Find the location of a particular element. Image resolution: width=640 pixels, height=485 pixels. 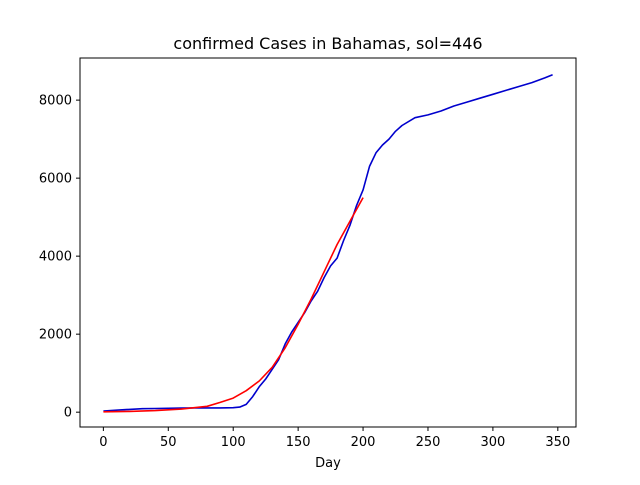

x-tick-label: 350 is located at coordinates (557, 442).